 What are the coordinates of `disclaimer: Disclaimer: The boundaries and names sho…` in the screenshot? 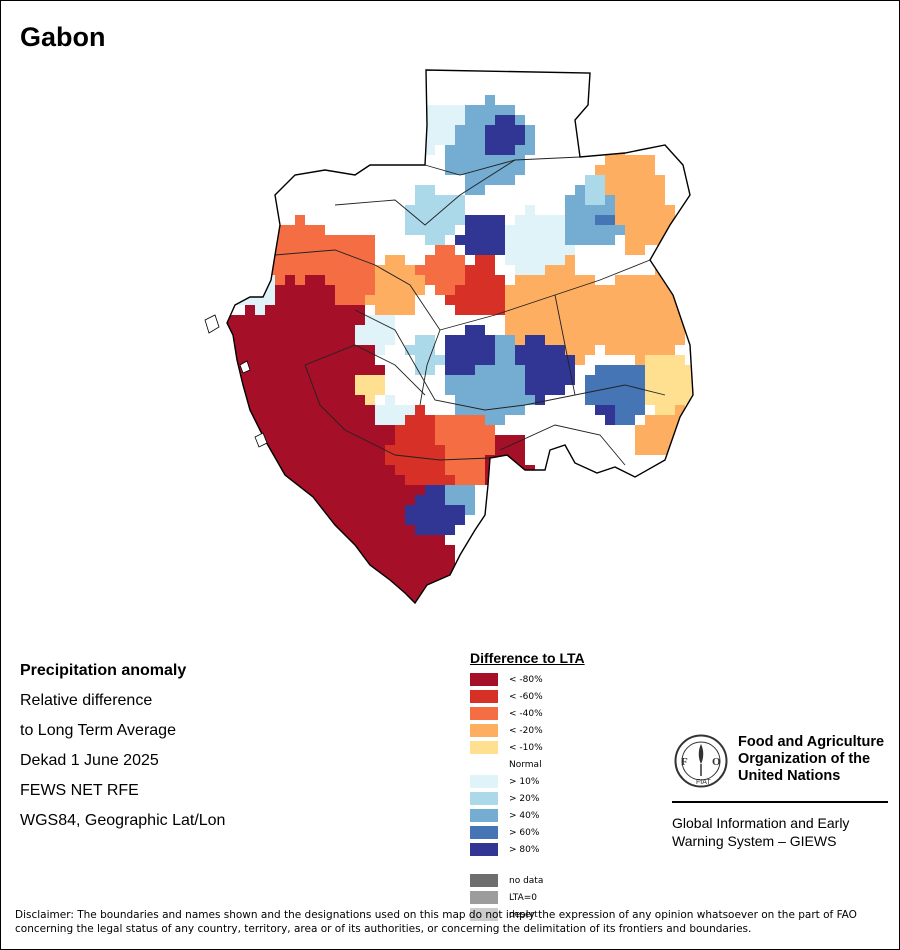 It's located at (451, 922).